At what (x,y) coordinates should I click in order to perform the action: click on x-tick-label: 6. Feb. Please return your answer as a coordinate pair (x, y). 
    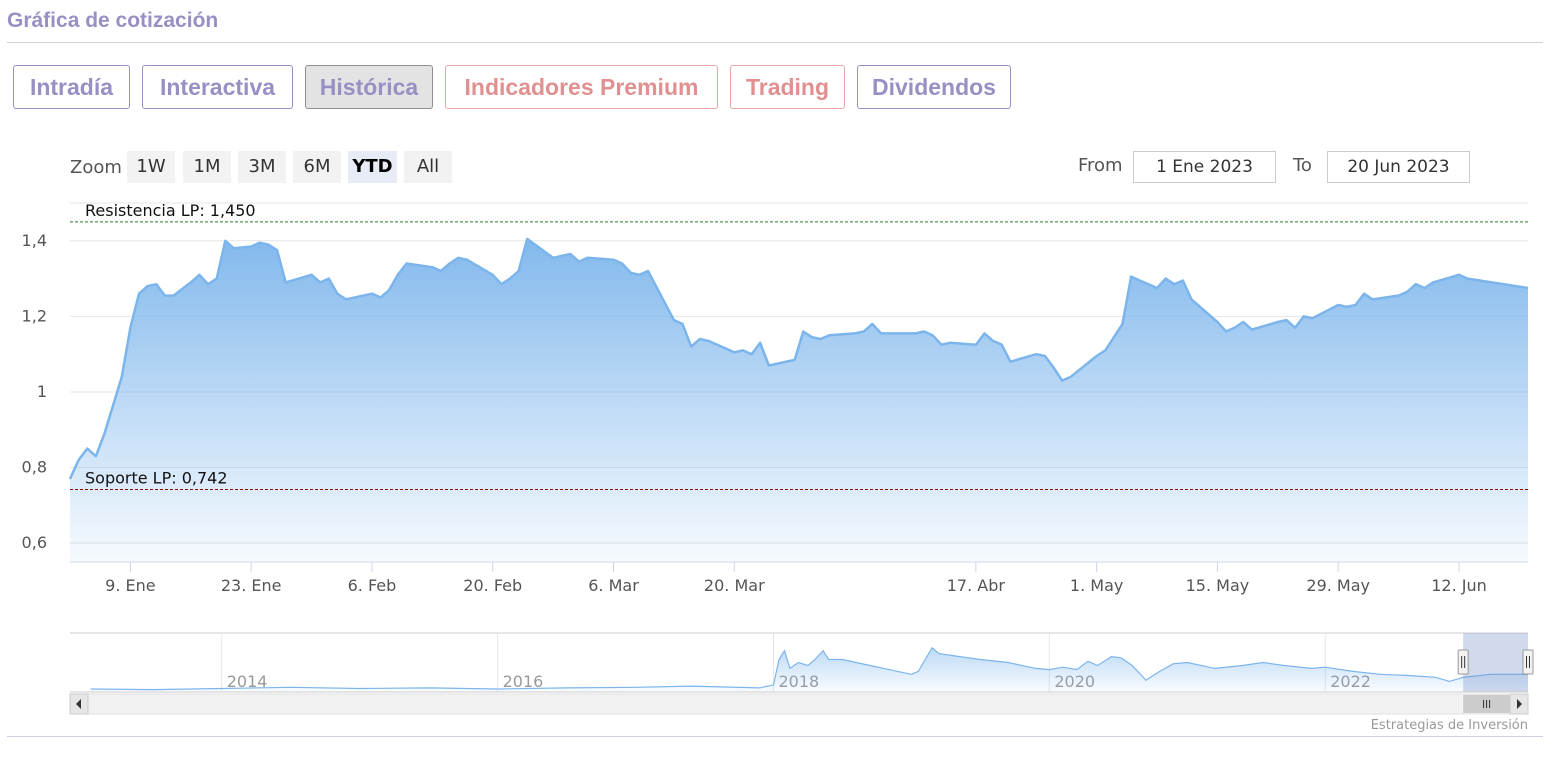
    Looking at the image, I should click on (372, 585).